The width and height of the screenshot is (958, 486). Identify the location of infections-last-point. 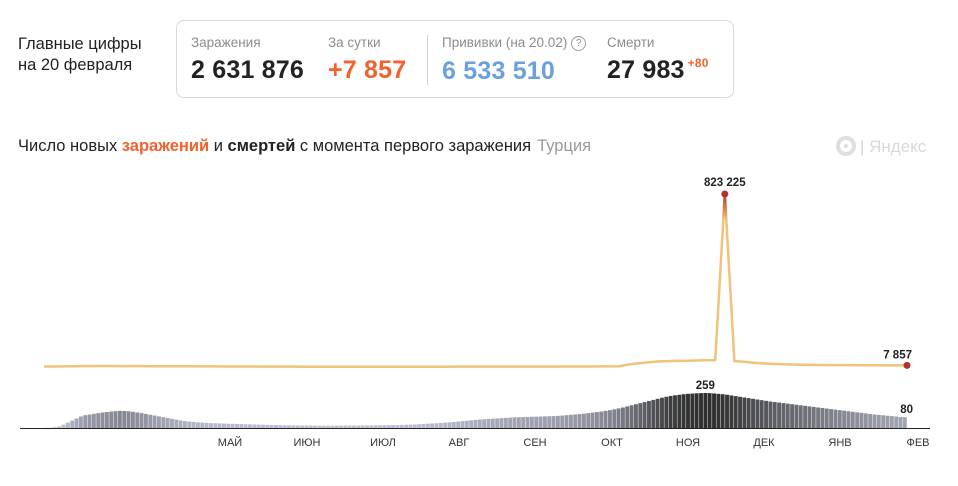
(907, 365).